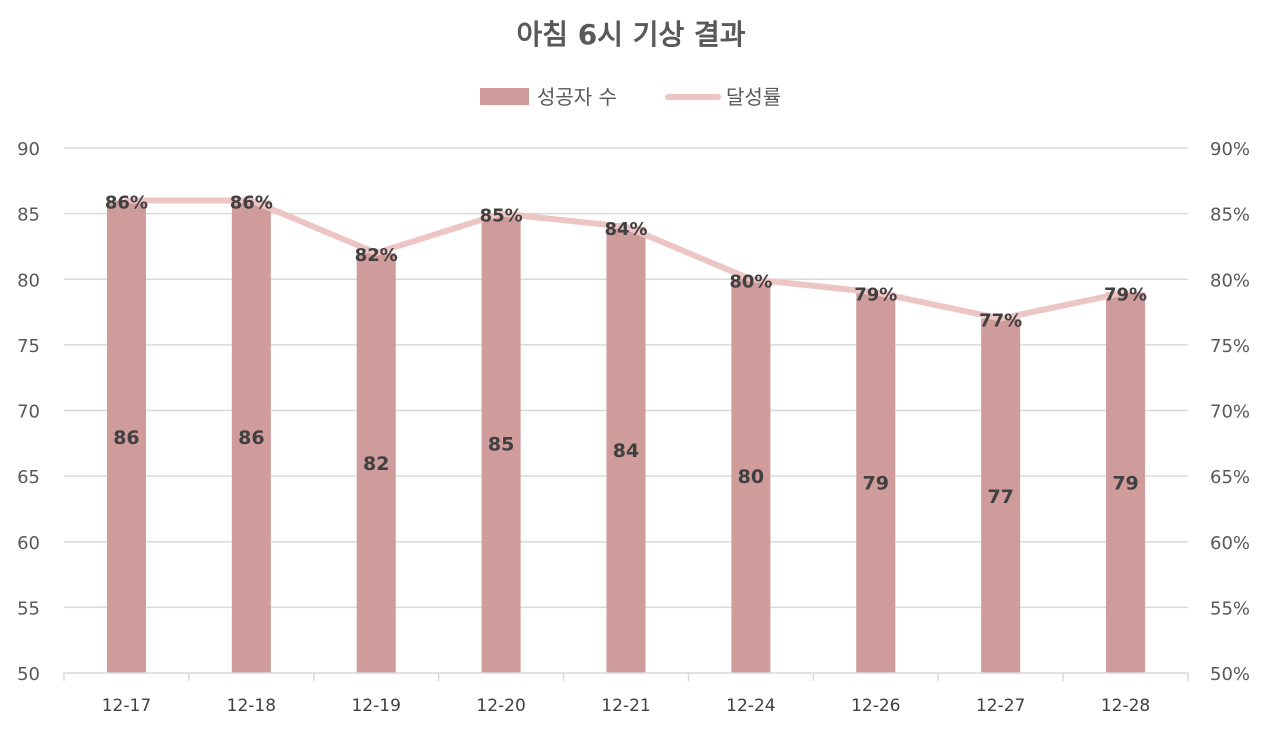 The width and height of the screenshot is (1263, 737). I want to click on right-tick-label: 55%, so click(1230, 608).